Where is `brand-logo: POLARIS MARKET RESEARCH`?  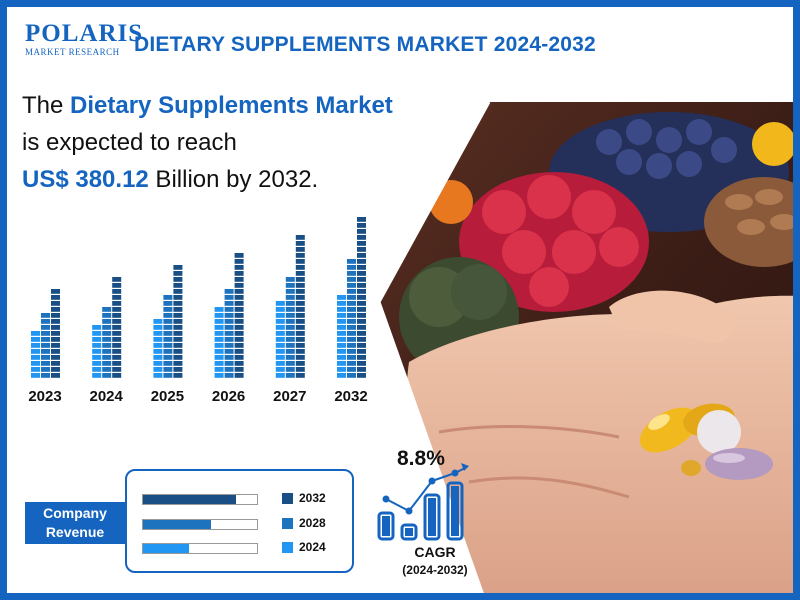
brand-logo: POLARIS MARKET RESEARCH is located at coordinates (84, 39).